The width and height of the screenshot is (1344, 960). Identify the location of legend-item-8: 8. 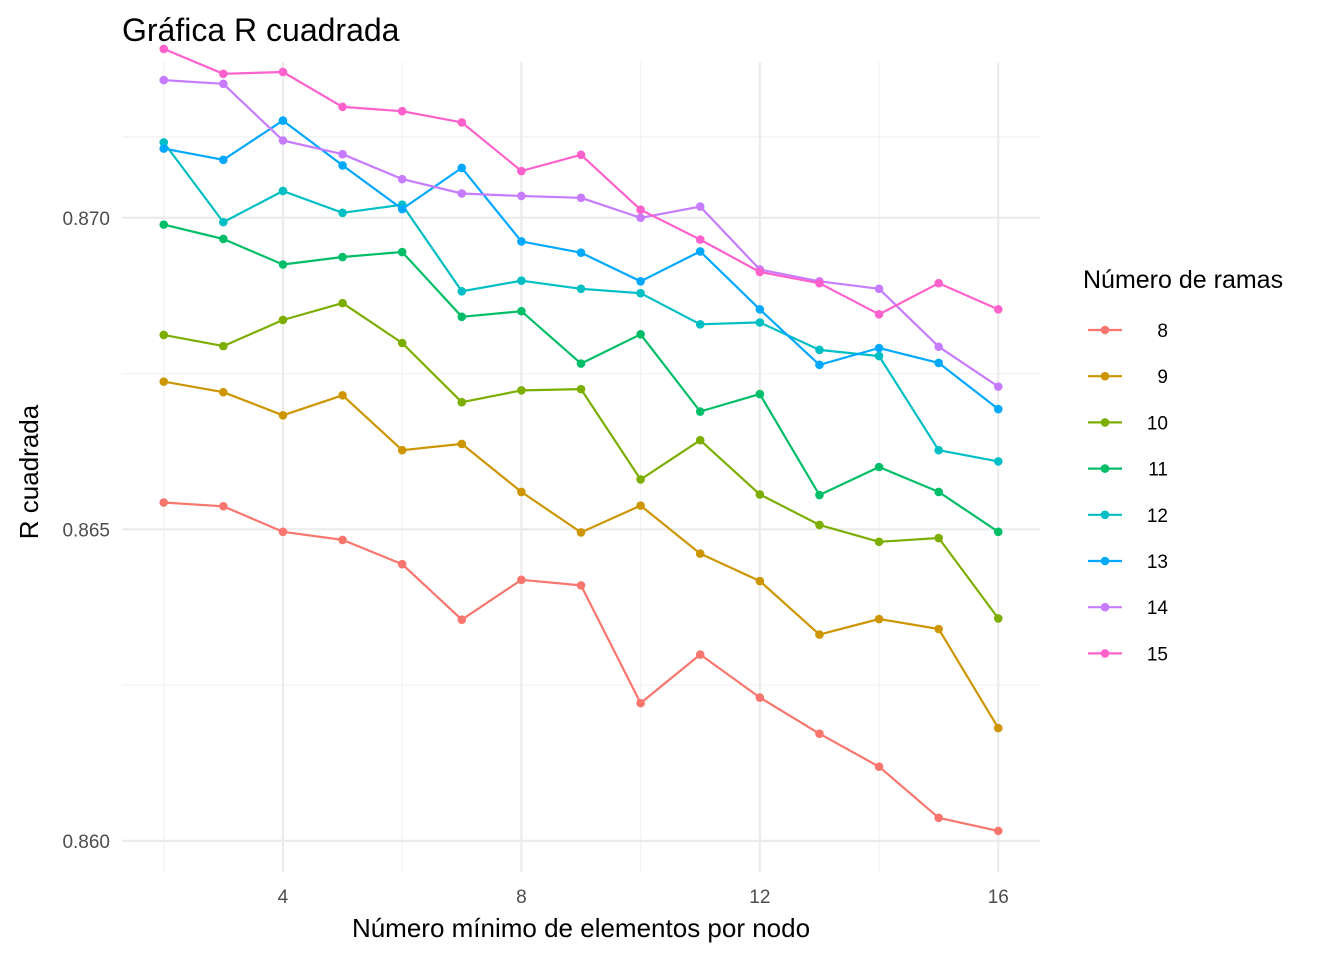
(1128, 331).